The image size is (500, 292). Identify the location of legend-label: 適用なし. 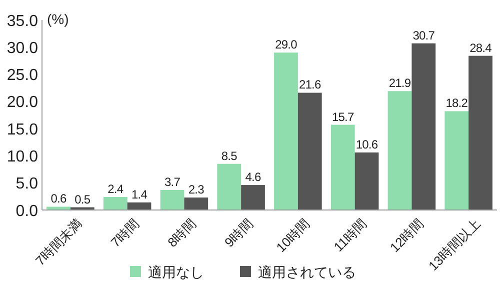
(176, 272).